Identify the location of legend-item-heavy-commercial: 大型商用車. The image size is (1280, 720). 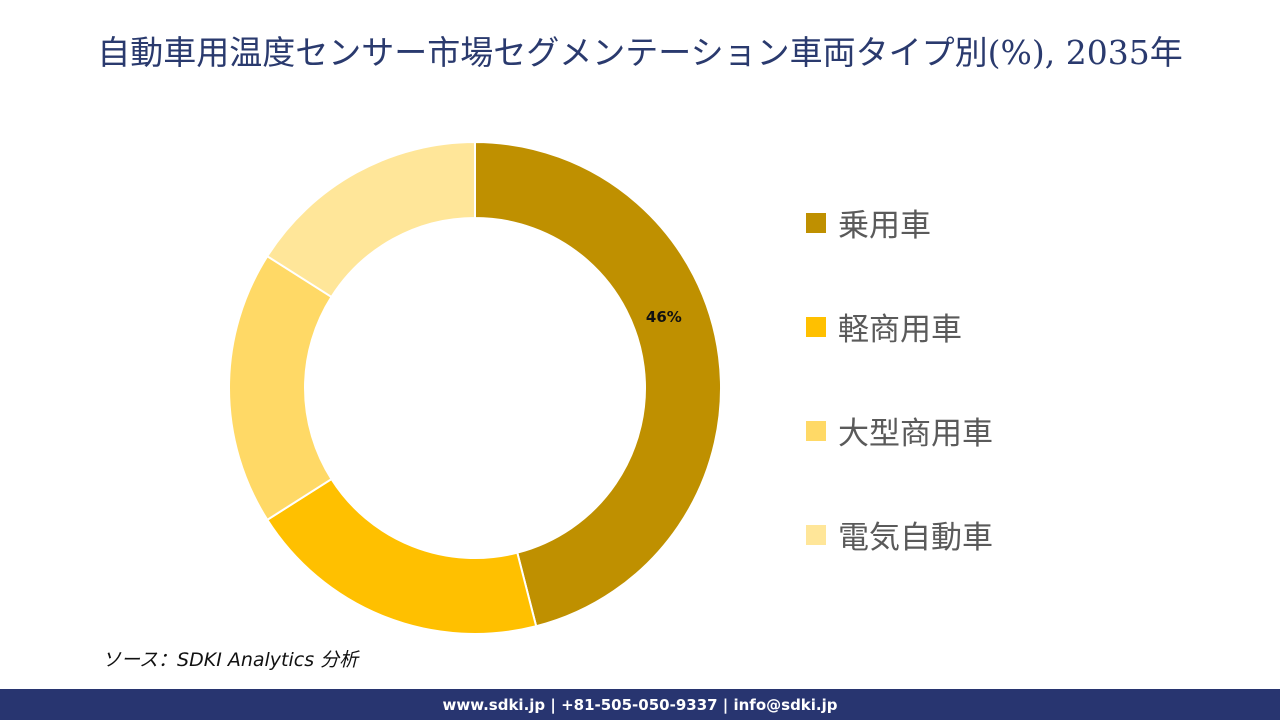
(899, 430).